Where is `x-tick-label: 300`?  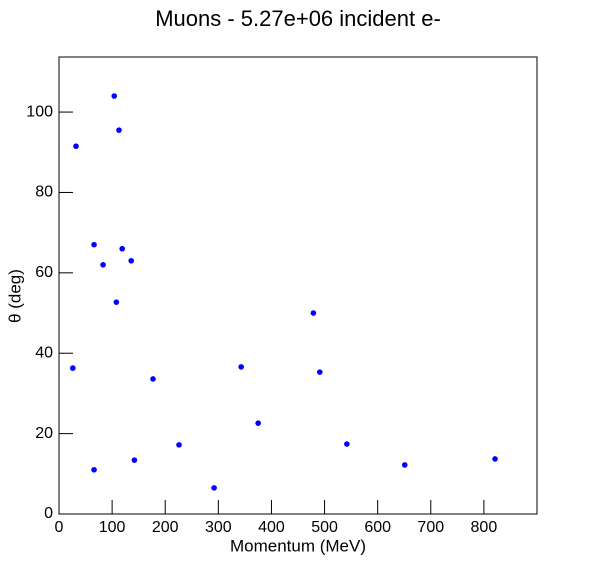 x-tick-label: 300 is located at coordinates (218, 527).